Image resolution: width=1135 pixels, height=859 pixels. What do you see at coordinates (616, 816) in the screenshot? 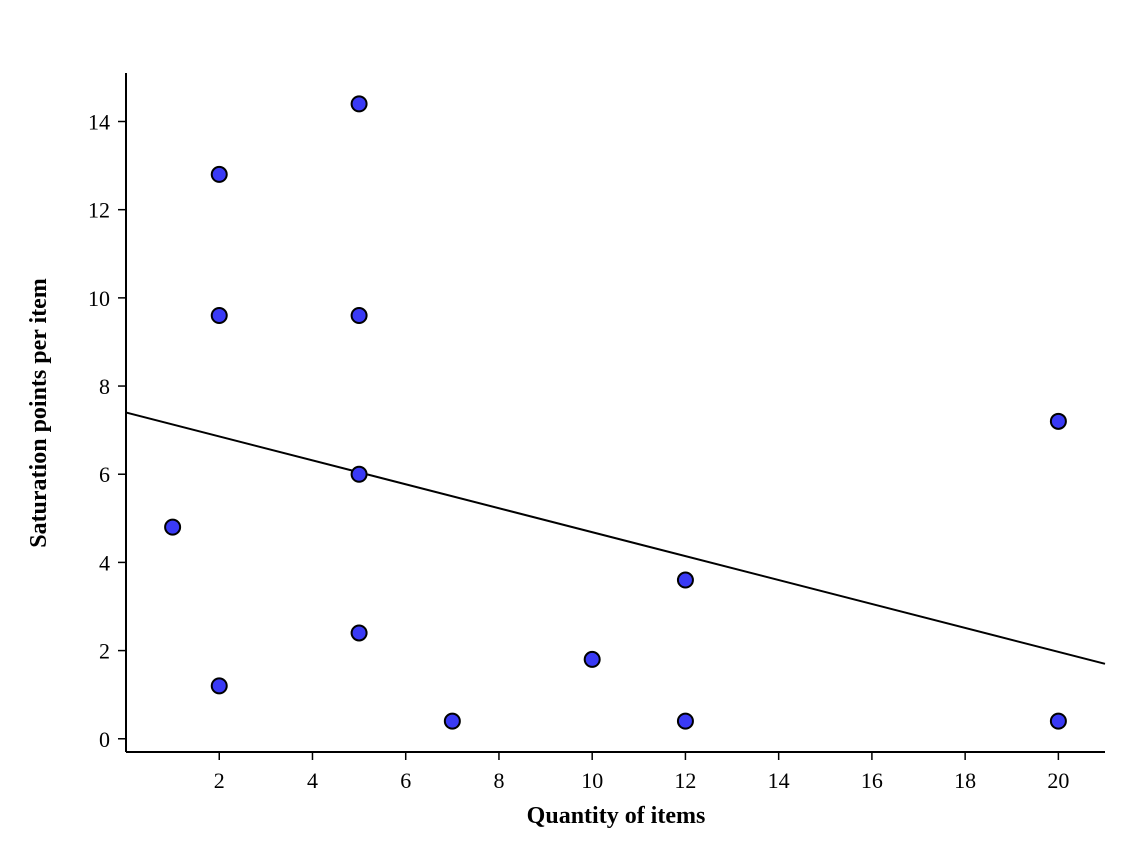
I see `x-axis-title: Quantity of items` at bounding box center [616, 816].